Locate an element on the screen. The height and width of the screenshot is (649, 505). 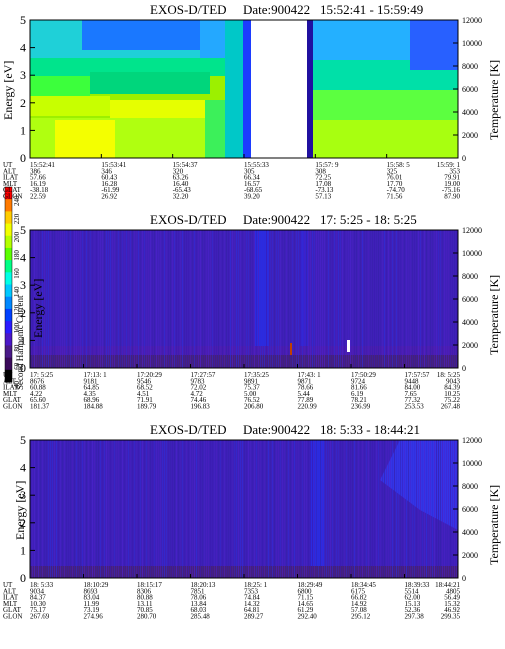
ephemeris-cell: 18:10:29 is located at coordinates (96, 585).